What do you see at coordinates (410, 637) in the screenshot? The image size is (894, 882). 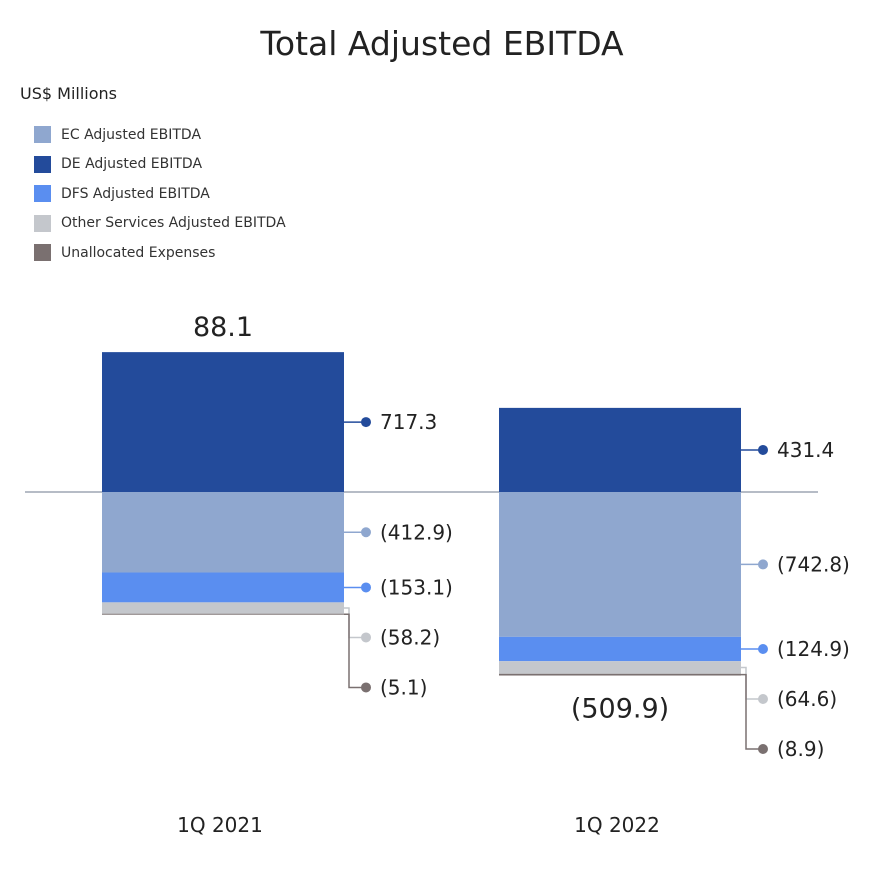 I see `data-label-other-services-adjusted-ebitda-1q-2021: (58.2)` at bounding box center [410, 637].